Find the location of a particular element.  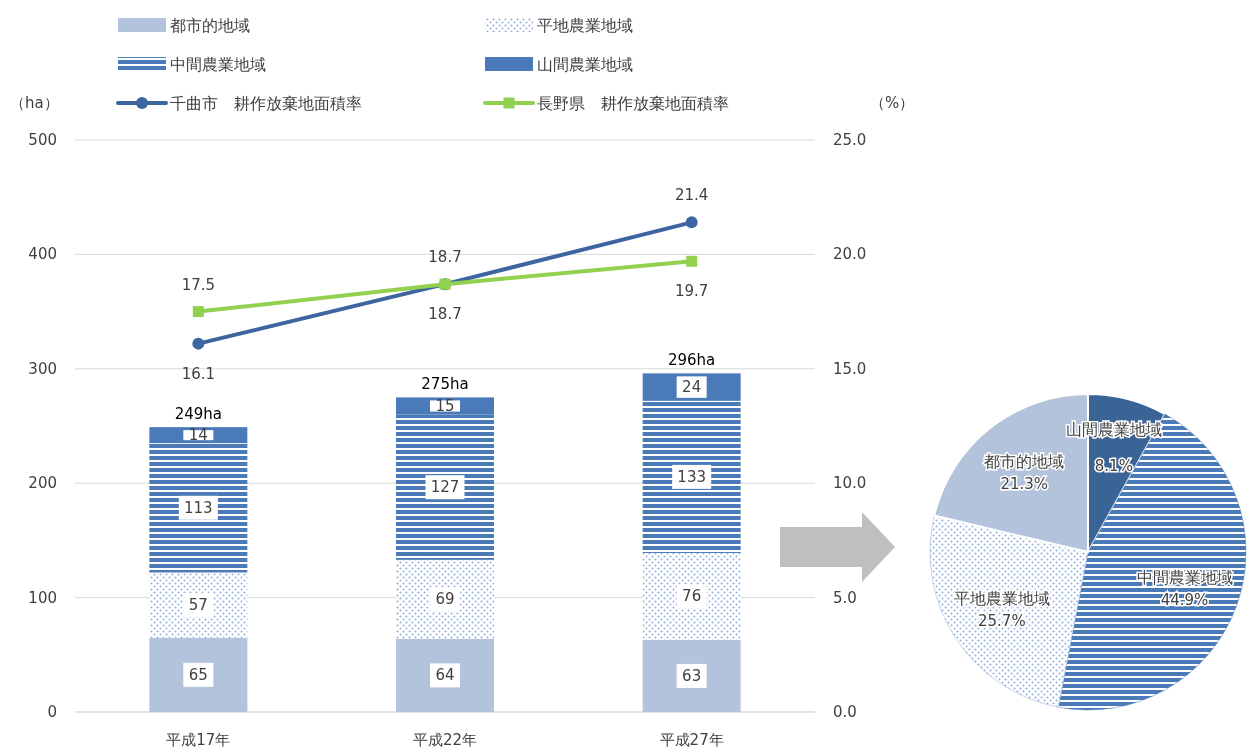

data-label: 17.5 is located at coordinates (198, 284).